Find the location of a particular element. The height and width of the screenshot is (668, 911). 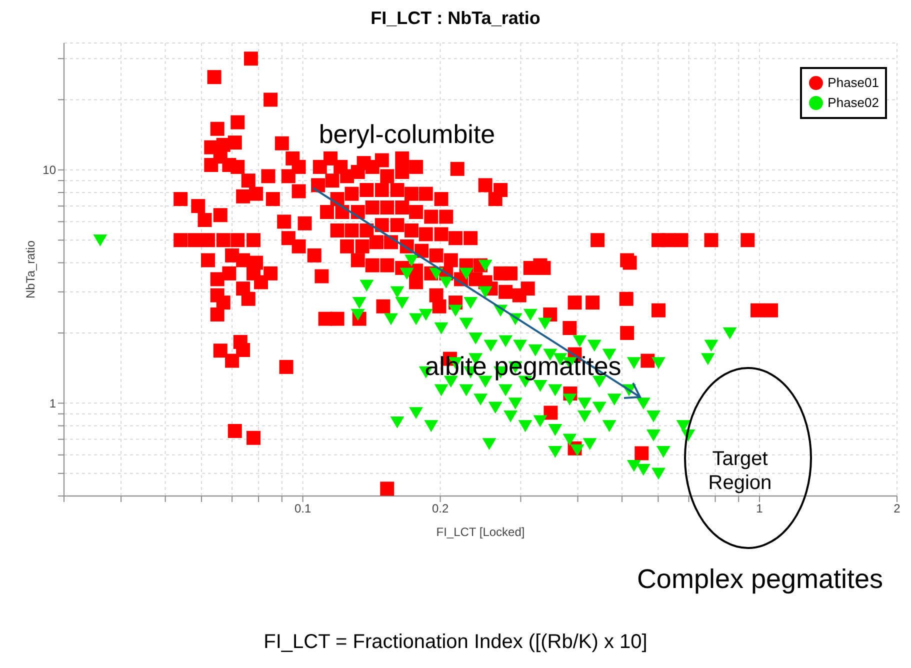

x-tick-label: 0.1 is located at coordinates (303, 509).